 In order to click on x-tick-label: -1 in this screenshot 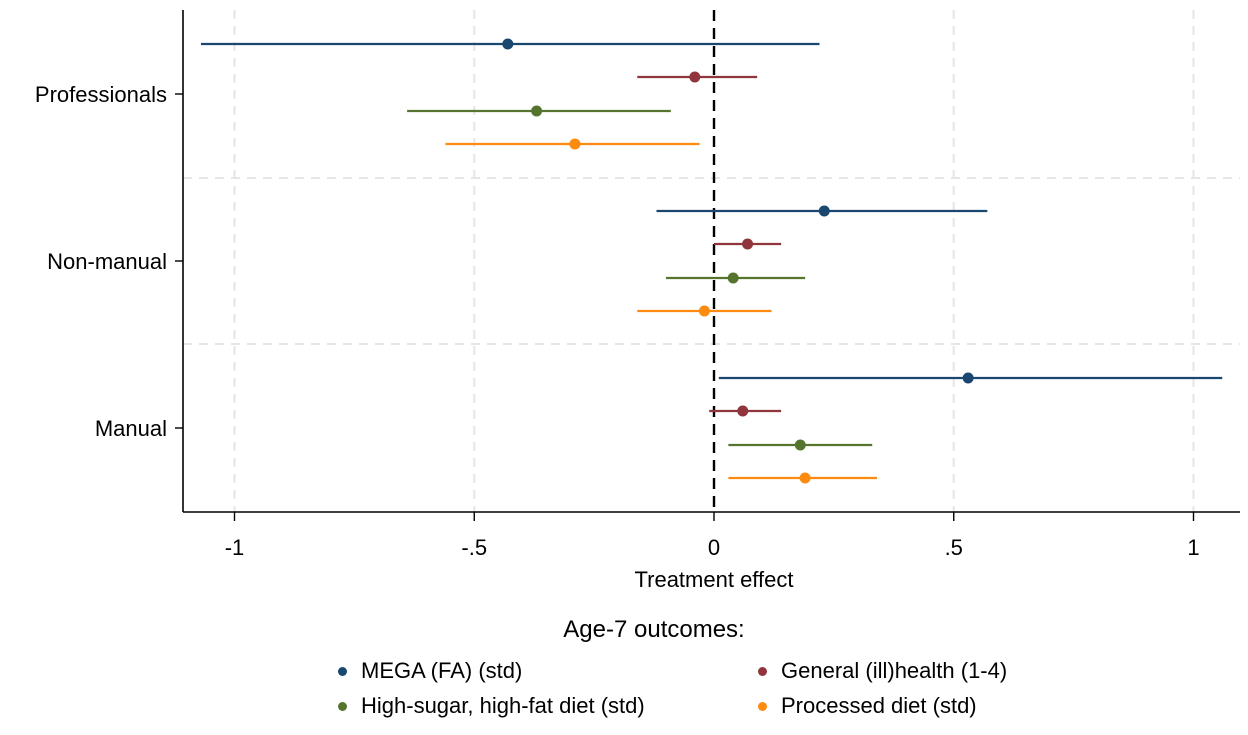, I will do `click(235, 547)`.